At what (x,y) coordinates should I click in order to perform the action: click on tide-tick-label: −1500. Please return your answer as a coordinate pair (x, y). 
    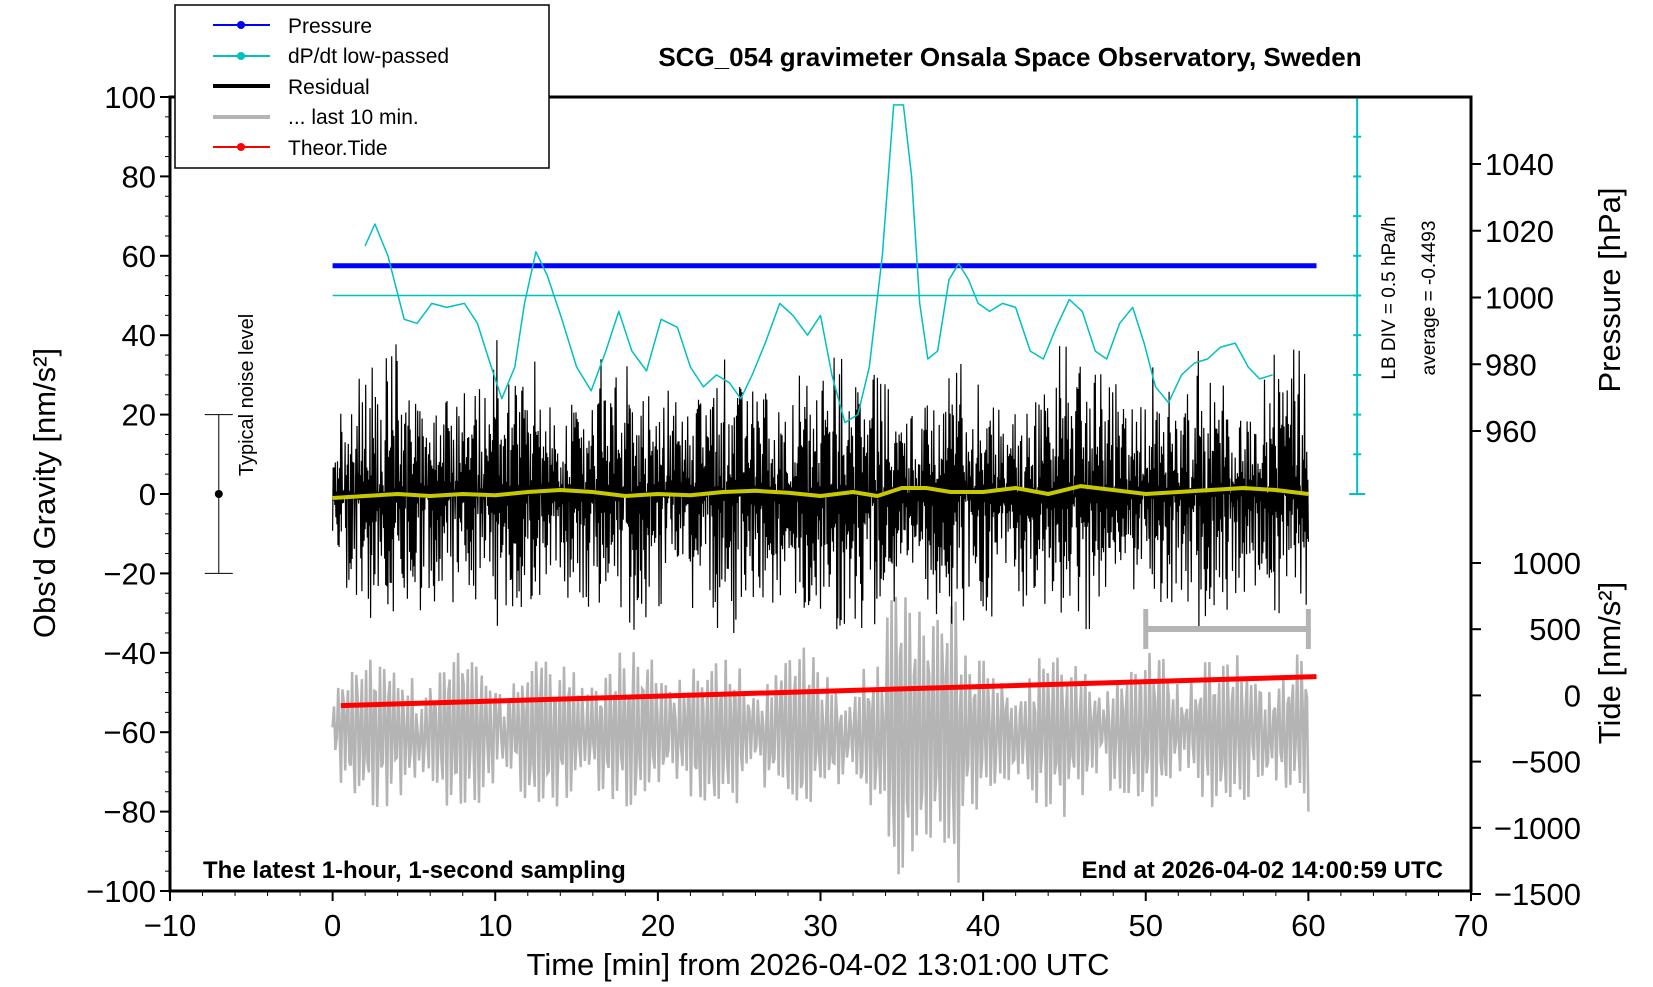
    Looking at the image, I should click on (1537, 894).